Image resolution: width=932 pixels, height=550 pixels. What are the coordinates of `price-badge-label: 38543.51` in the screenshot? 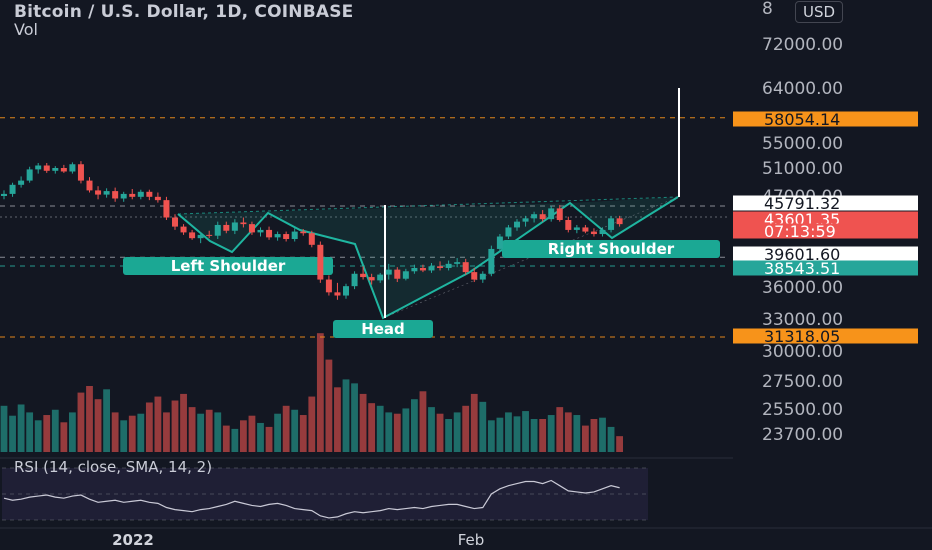 It's located at (802, 268).